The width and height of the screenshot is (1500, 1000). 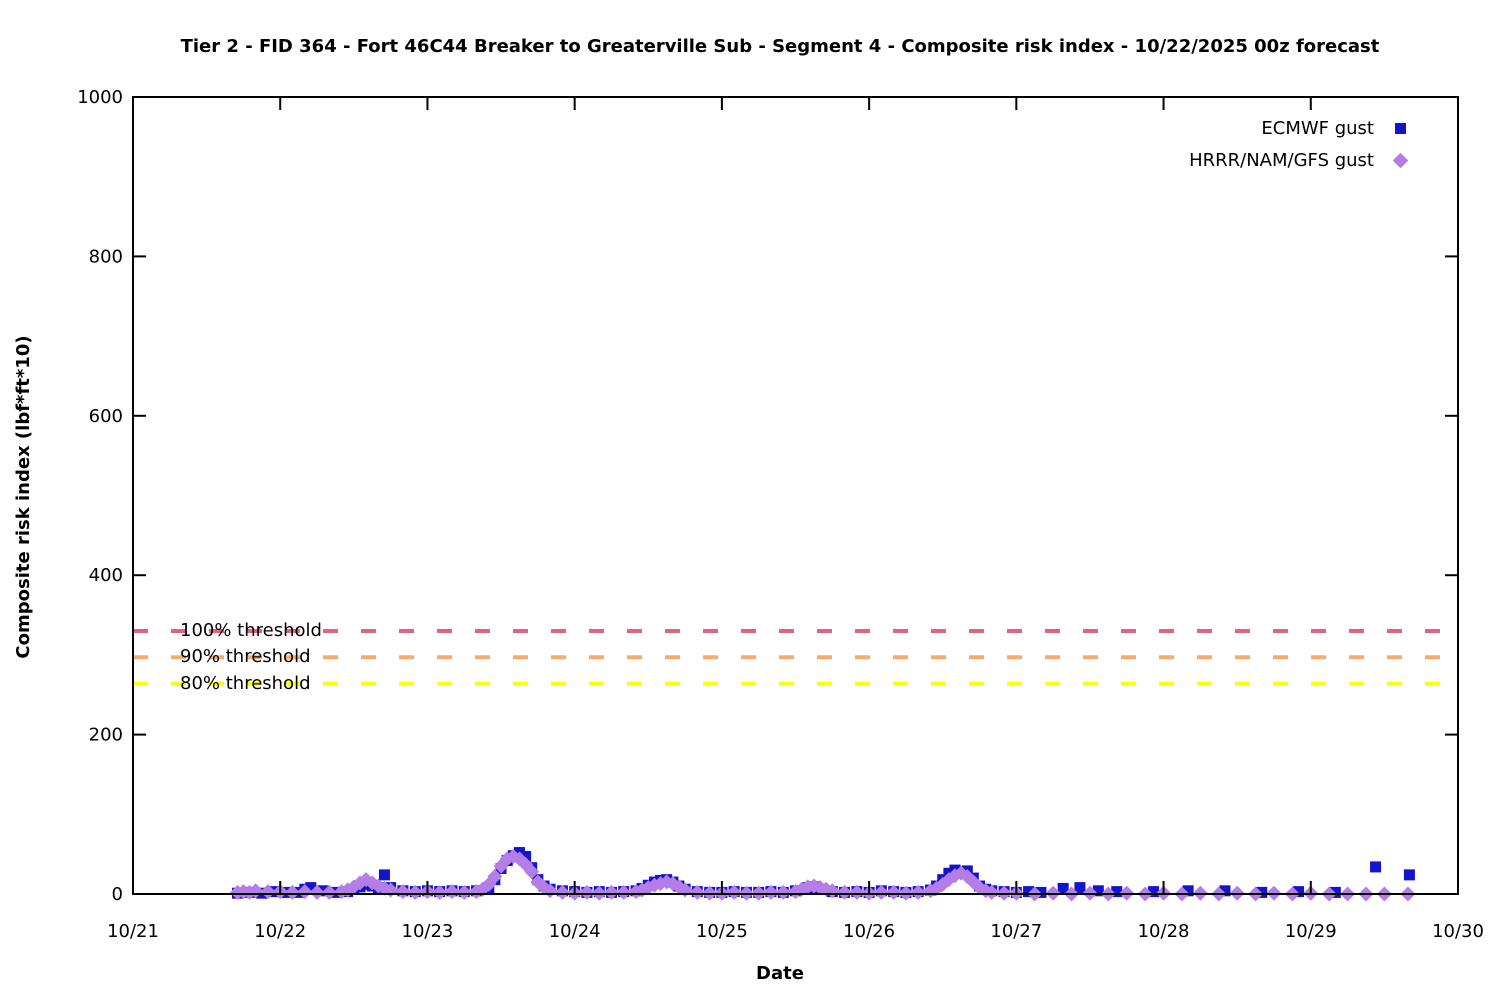 I want to click on y-tick-label: 200, so click(x=106, y=735).